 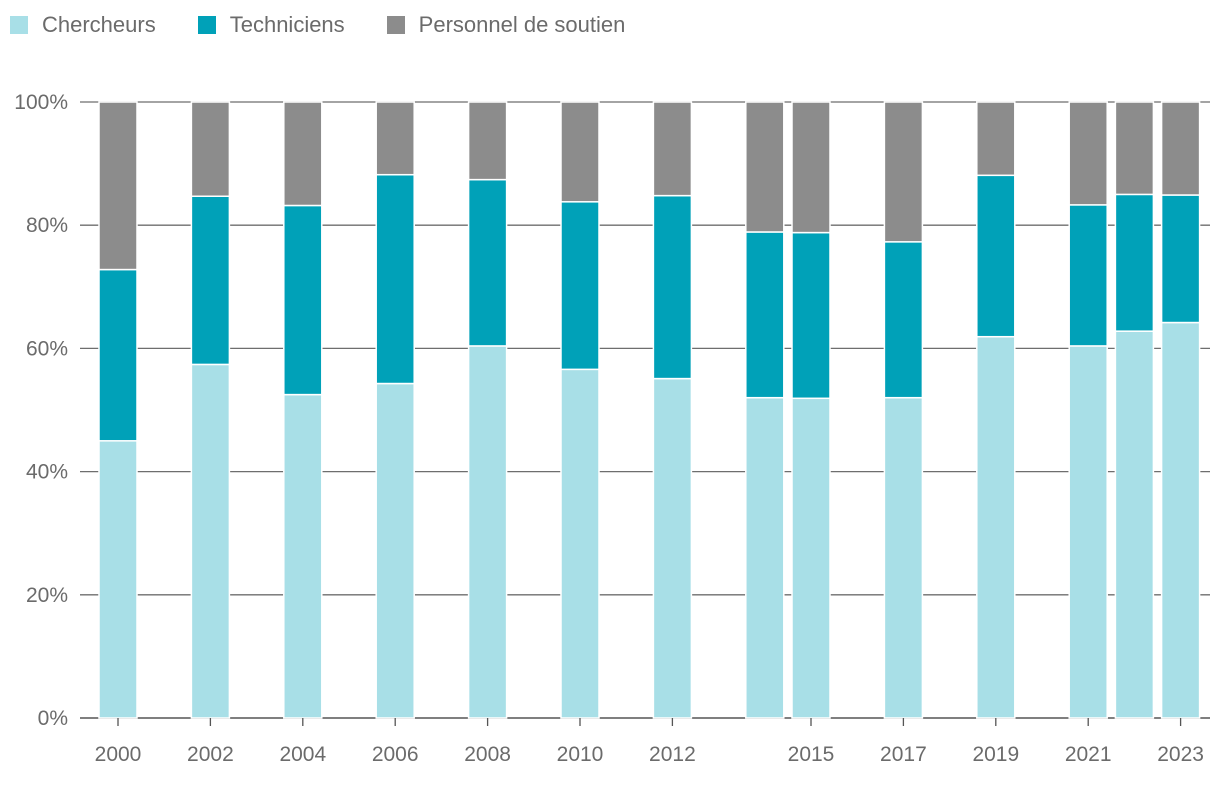 What do you see at coordinates (996, 527) in the screenshot?
I see `bar-2019-chercheurs` at bounding box center [996, 527].